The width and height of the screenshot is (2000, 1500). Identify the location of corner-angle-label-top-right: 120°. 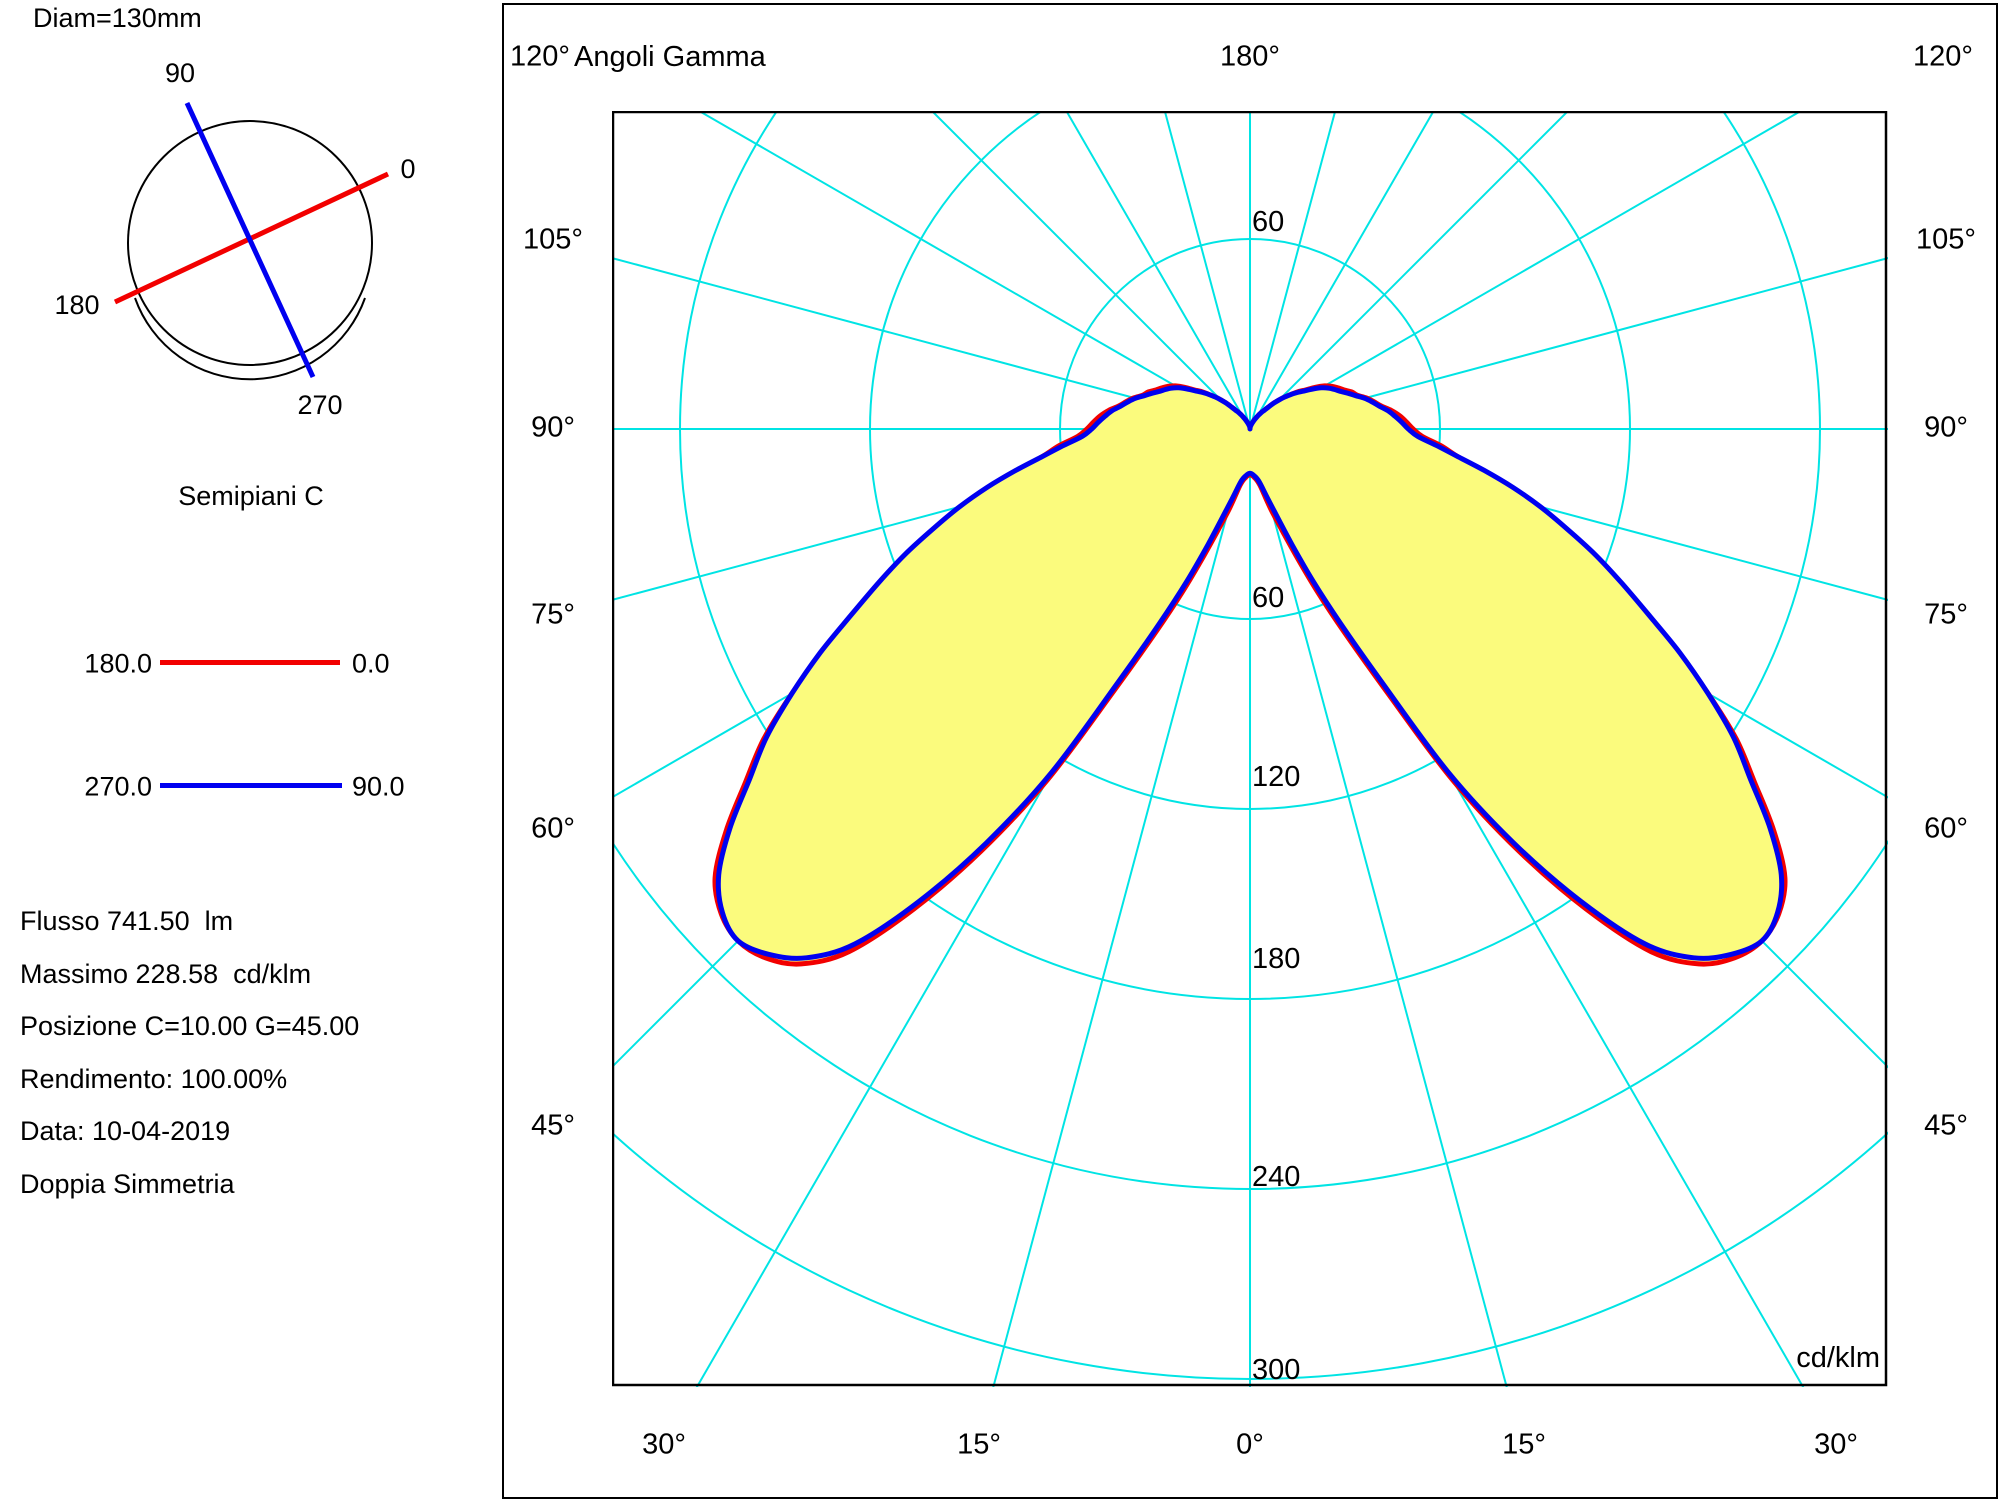
(1943, 56).